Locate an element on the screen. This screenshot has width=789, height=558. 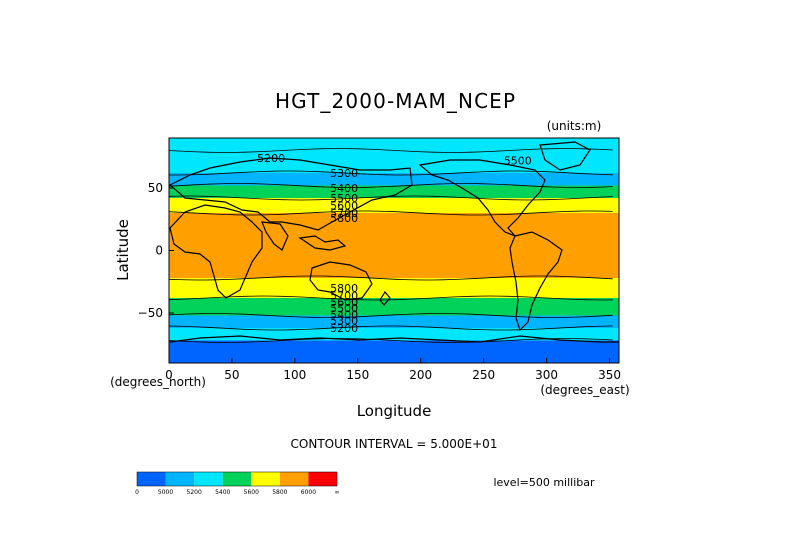
colorbar: 0 5000 5200 5400 5600 5800 6000 ∞ is located at coordinates (237, 483).